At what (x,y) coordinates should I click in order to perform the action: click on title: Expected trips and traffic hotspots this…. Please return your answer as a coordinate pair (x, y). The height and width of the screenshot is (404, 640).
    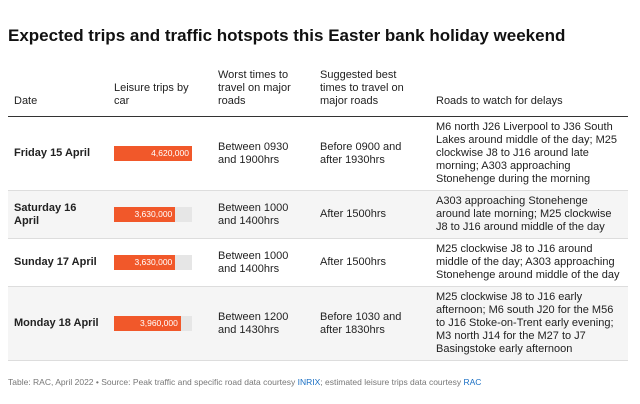
    Looking at the image, I should click on (287, 35).